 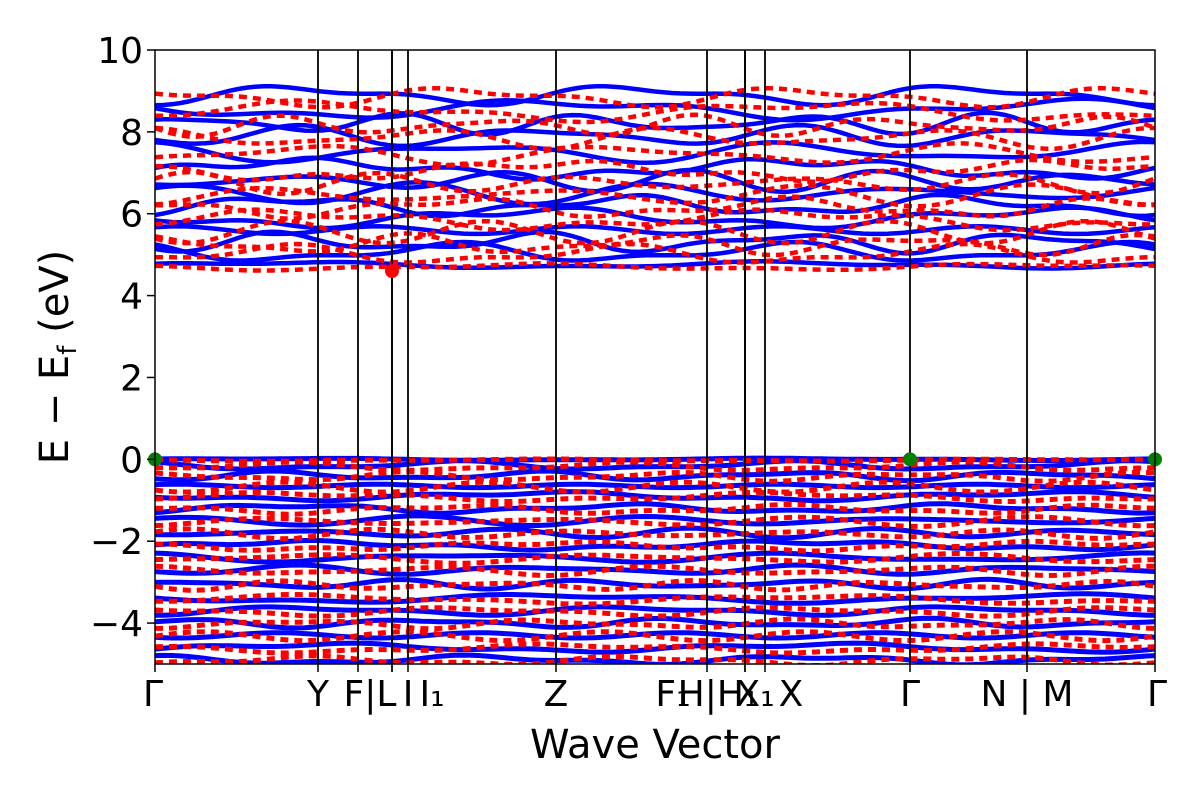 I want to click on y-axis-label-main: E − E, so click(x=55, y=410).